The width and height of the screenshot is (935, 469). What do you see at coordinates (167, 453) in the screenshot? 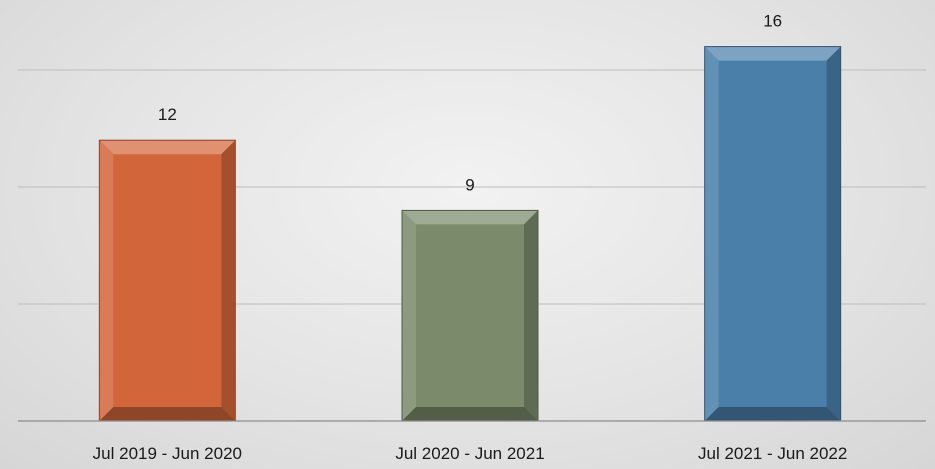
I see `category-label-1: Jul 2019 - Jun 2020` at bounding box center [167, 453].